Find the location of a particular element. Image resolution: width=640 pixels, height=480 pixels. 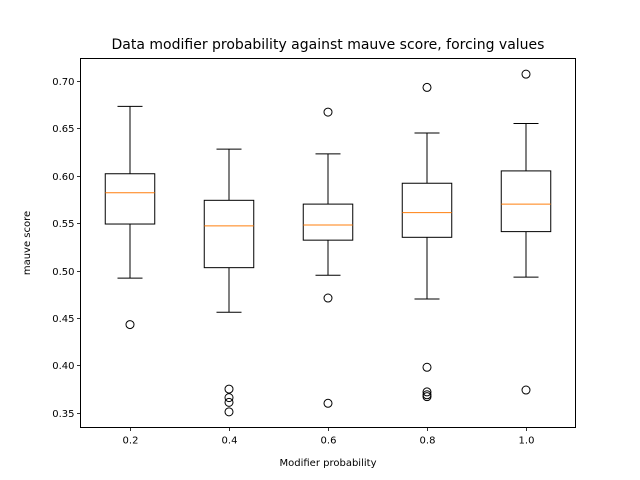

y-tick-label: 0.55 is located at coordinates (63, 224).